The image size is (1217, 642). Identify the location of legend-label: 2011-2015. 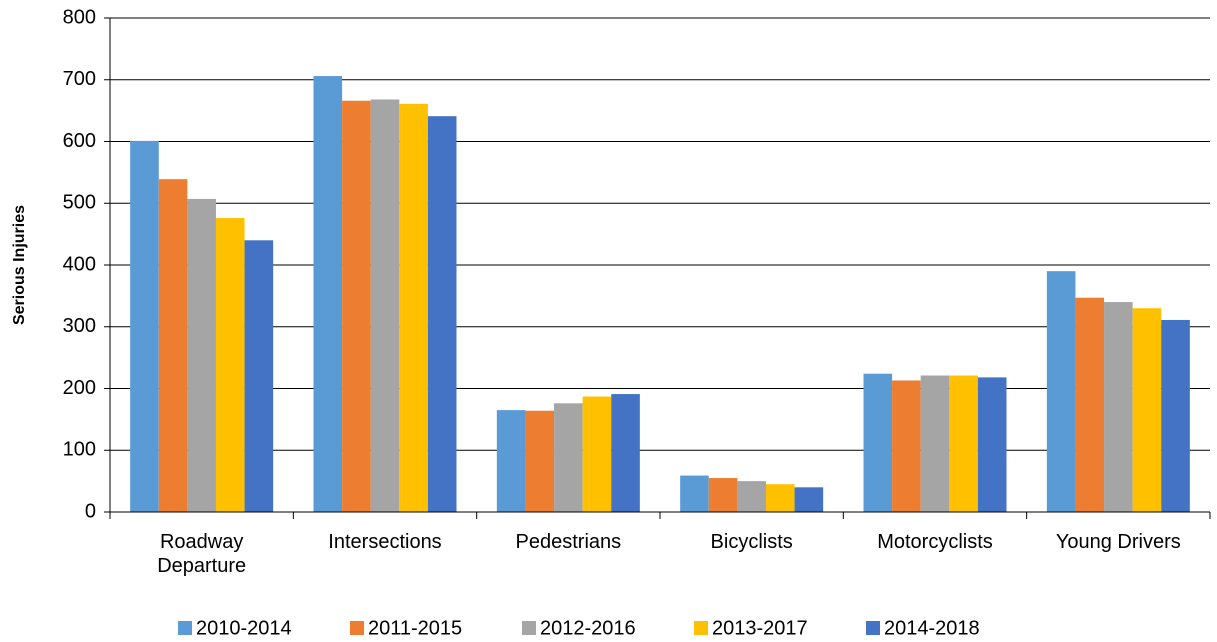
(415, 628).